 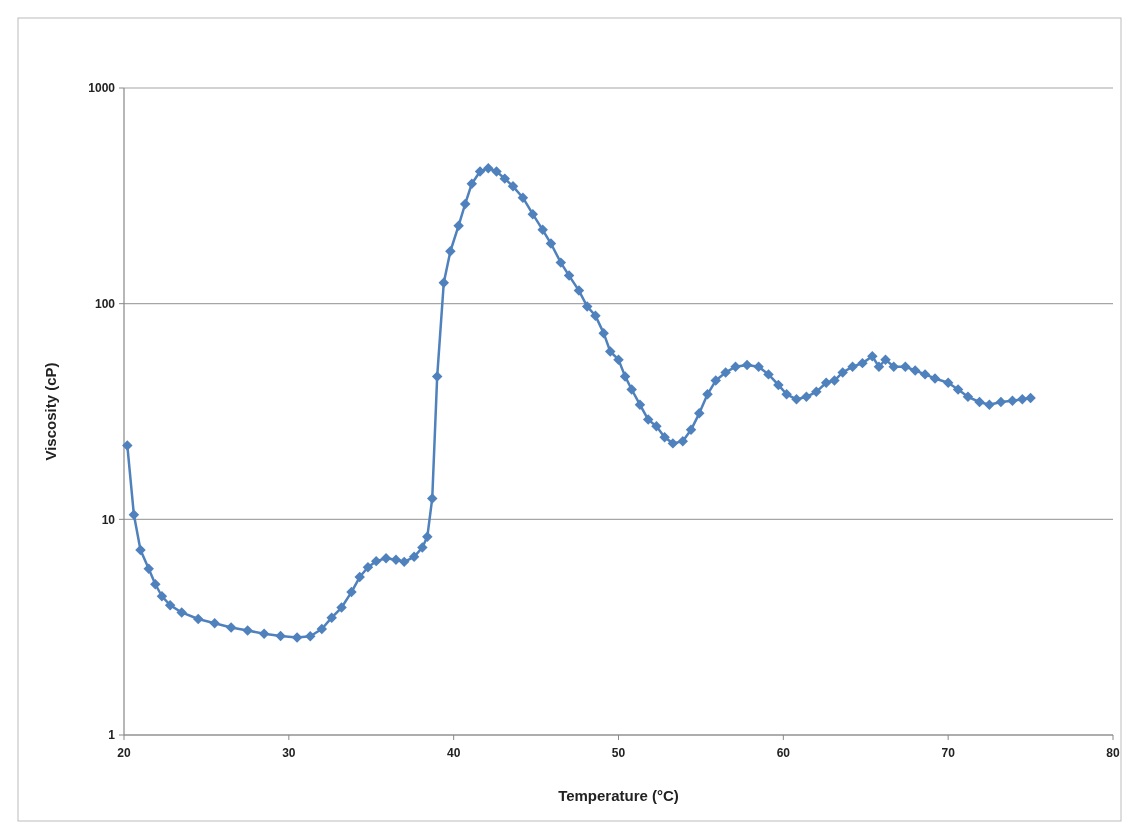 What do you see at coordinates (112, 735) in the screenshot?
I see `y-tick-label: 1` at bounding box center [112, 735].